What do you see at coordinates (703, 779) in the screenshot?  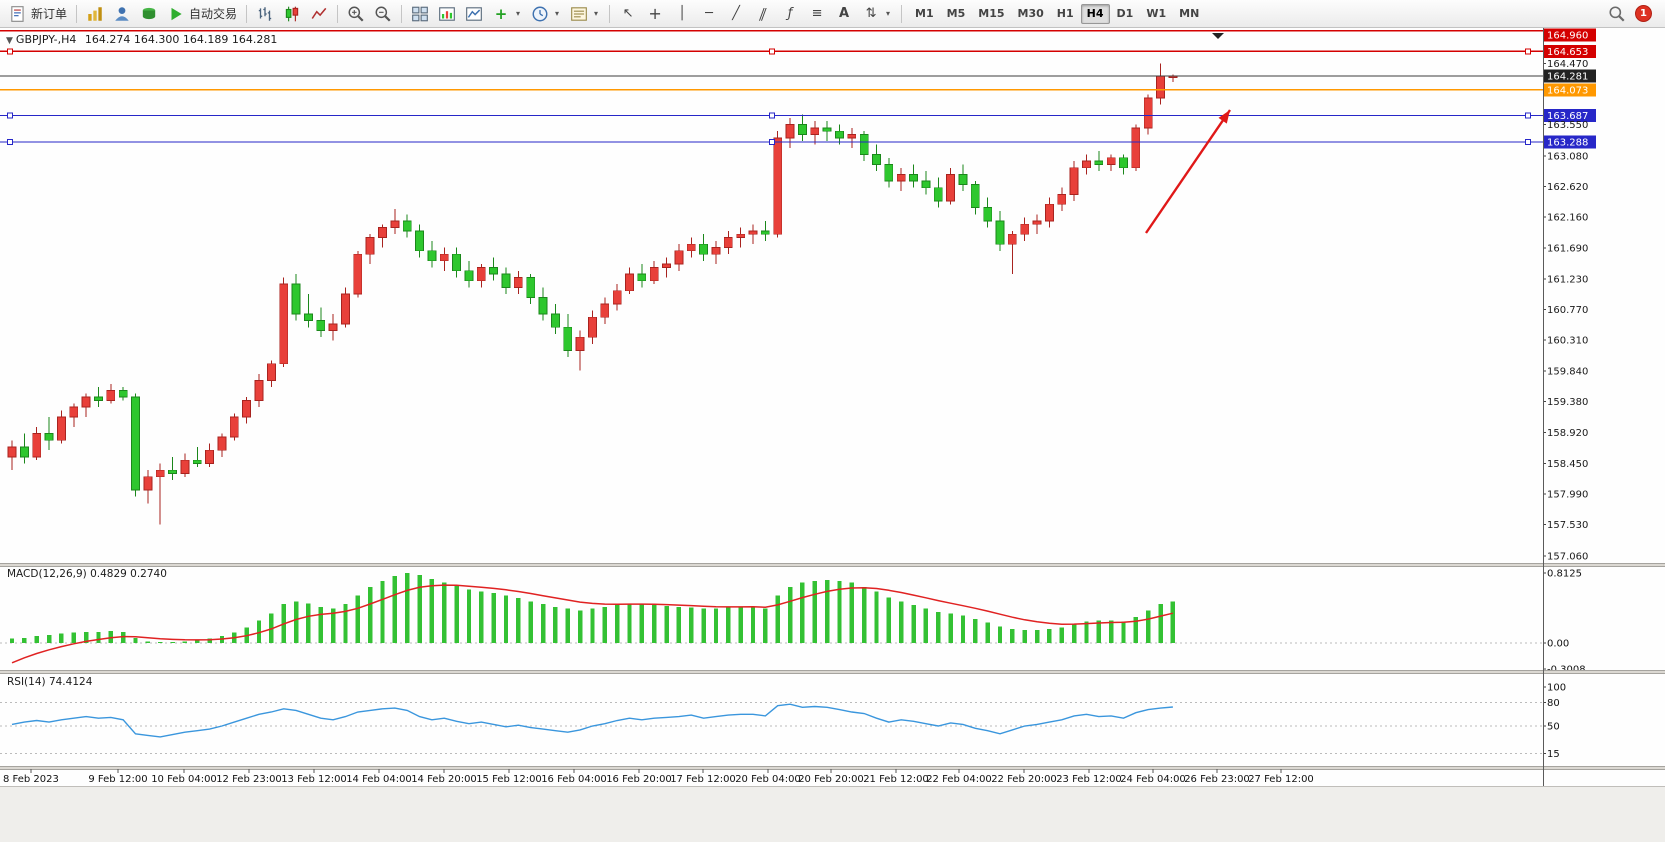 I see `time-axis-label: 17 Feb 12:00` at bounding box center [703, 779].